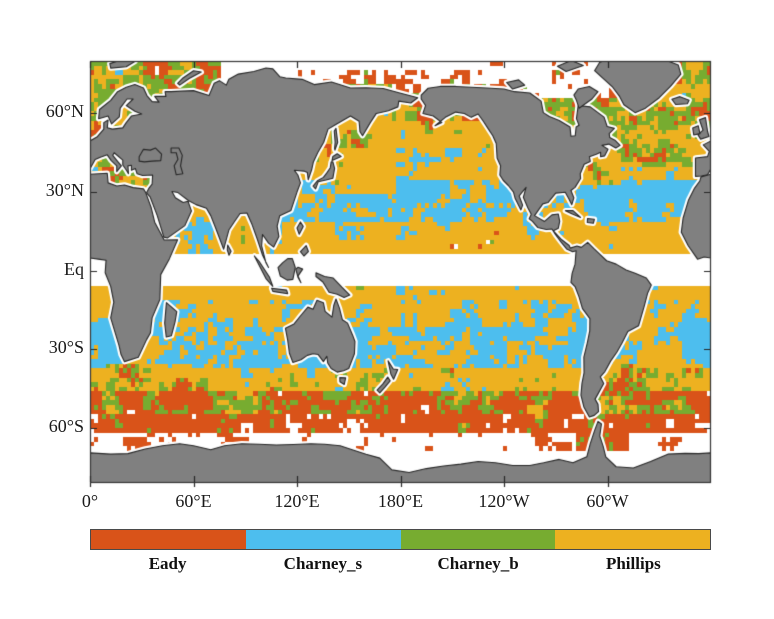 This screenshot has width=774, height=619. Describe the element at coordinates (400, 564) in the screenshot. I see `colorbar-labels: Eady Charney_s Charney_b Phillips` at that location.